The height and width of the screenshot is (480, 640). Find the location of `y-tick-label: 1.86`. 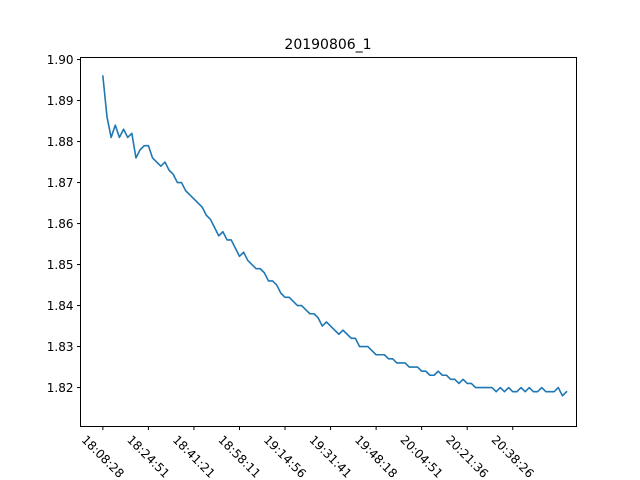

y-tick-label: 1.86 is located at coordinates (60, 224).